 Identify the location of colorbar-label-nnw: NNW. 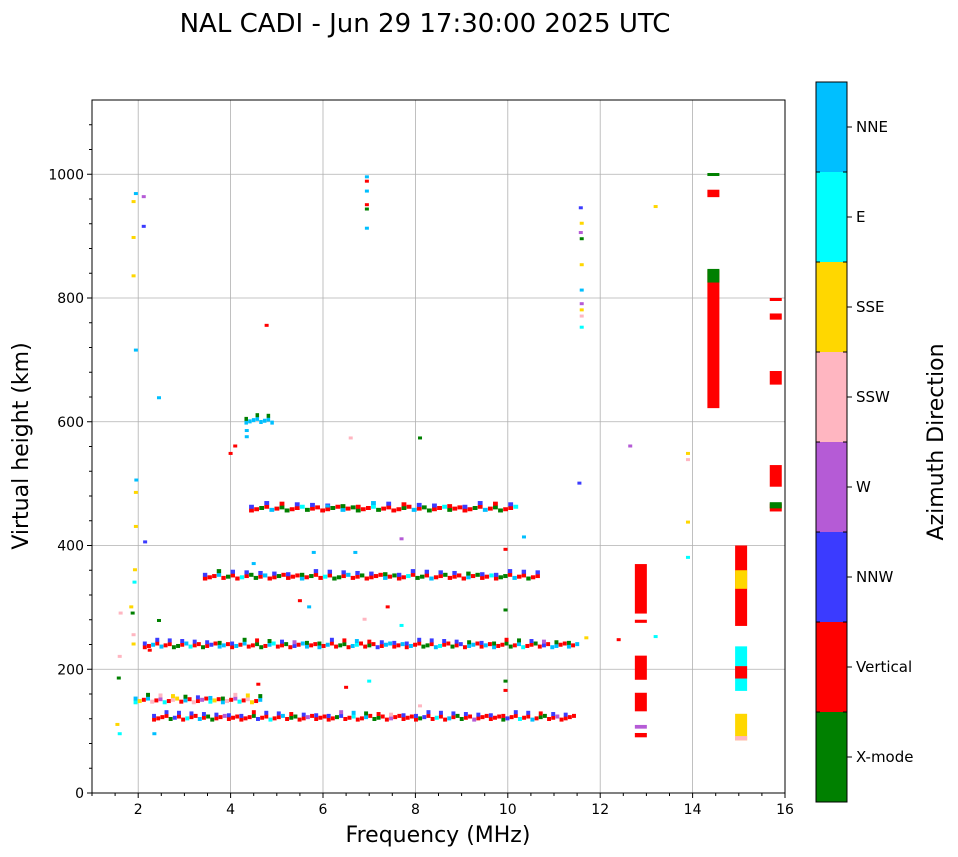
(874, 577).